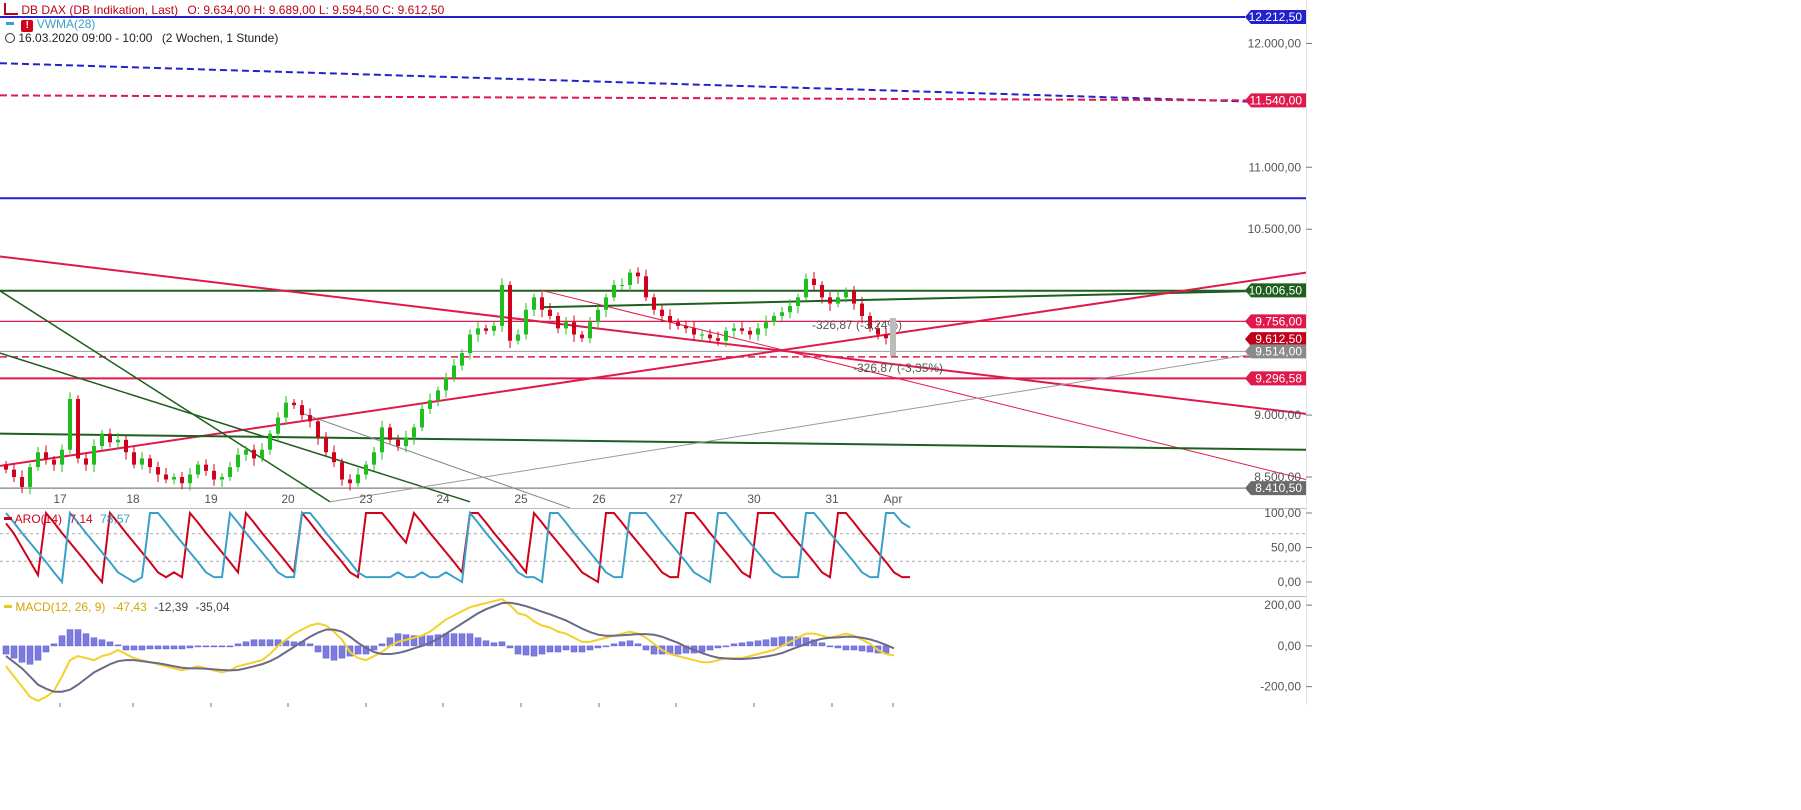 The width and height of the screenshot is (1801, 810). I want to click on aroon-tick-label: 100,00, so click(1282, 513).